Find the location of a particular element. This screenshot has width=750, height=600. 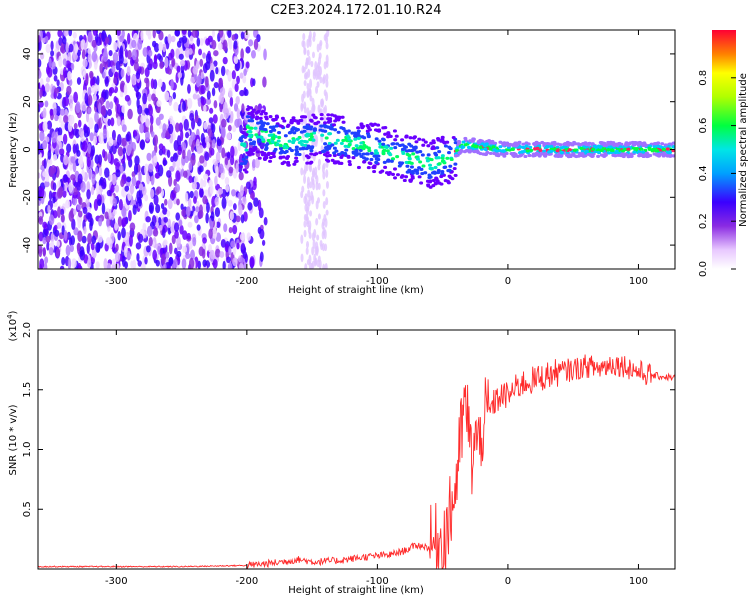

x-tick-label: 100 is located at coordinates (638, 581).